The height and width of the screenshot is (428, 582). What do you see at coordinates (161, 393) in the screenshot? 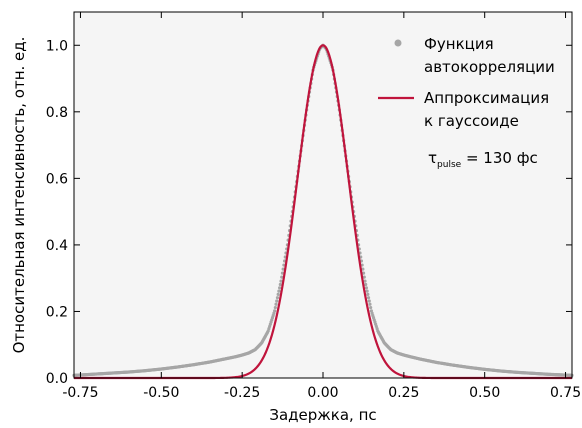
I see `x-tick-label: -0.50` at bounding box center [161, 393].